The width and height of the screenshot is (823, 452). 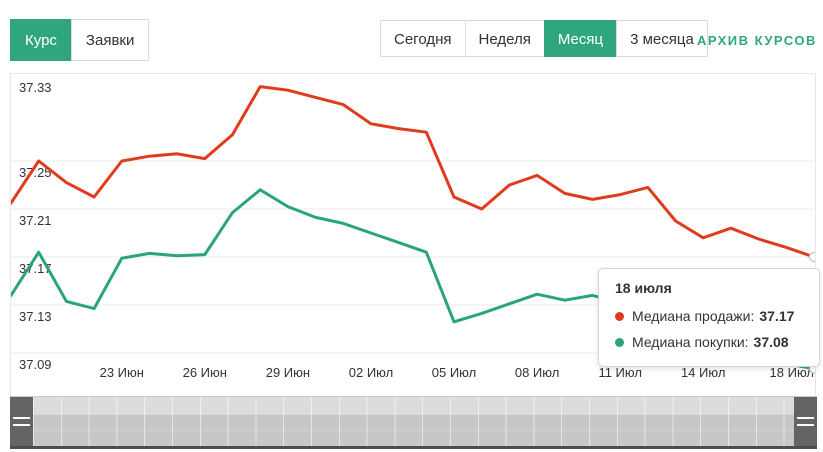 What do you see at coordinates (288, 372) in the screenshot?
I see `x-axis-label: 29 Июн` at bounding box center [288, 372].